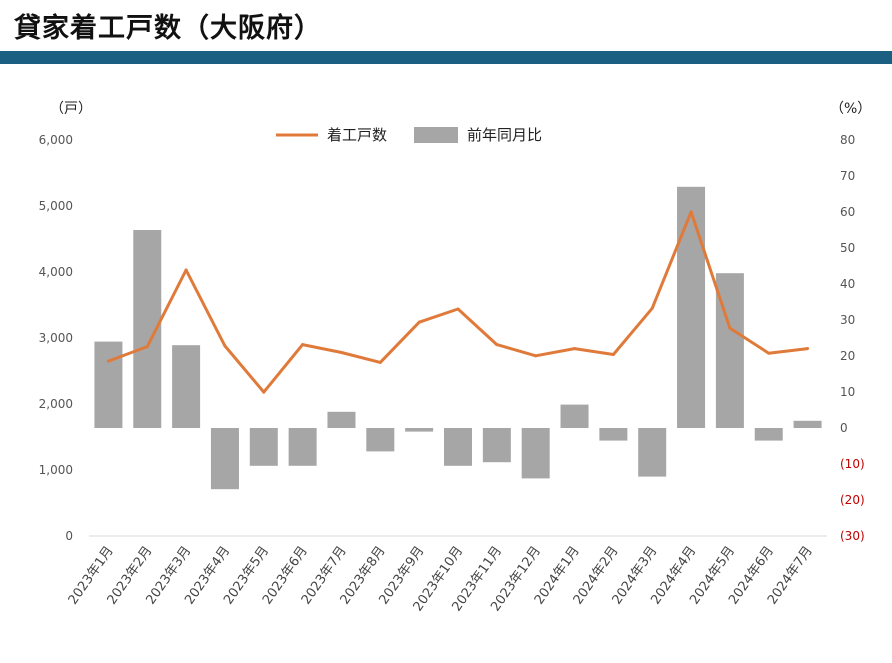 This screenshot has width=892, height=663. Describe the element at coordinates (56, 140) in the screenshot. I see `left-tick-label: 6,000` at that location.